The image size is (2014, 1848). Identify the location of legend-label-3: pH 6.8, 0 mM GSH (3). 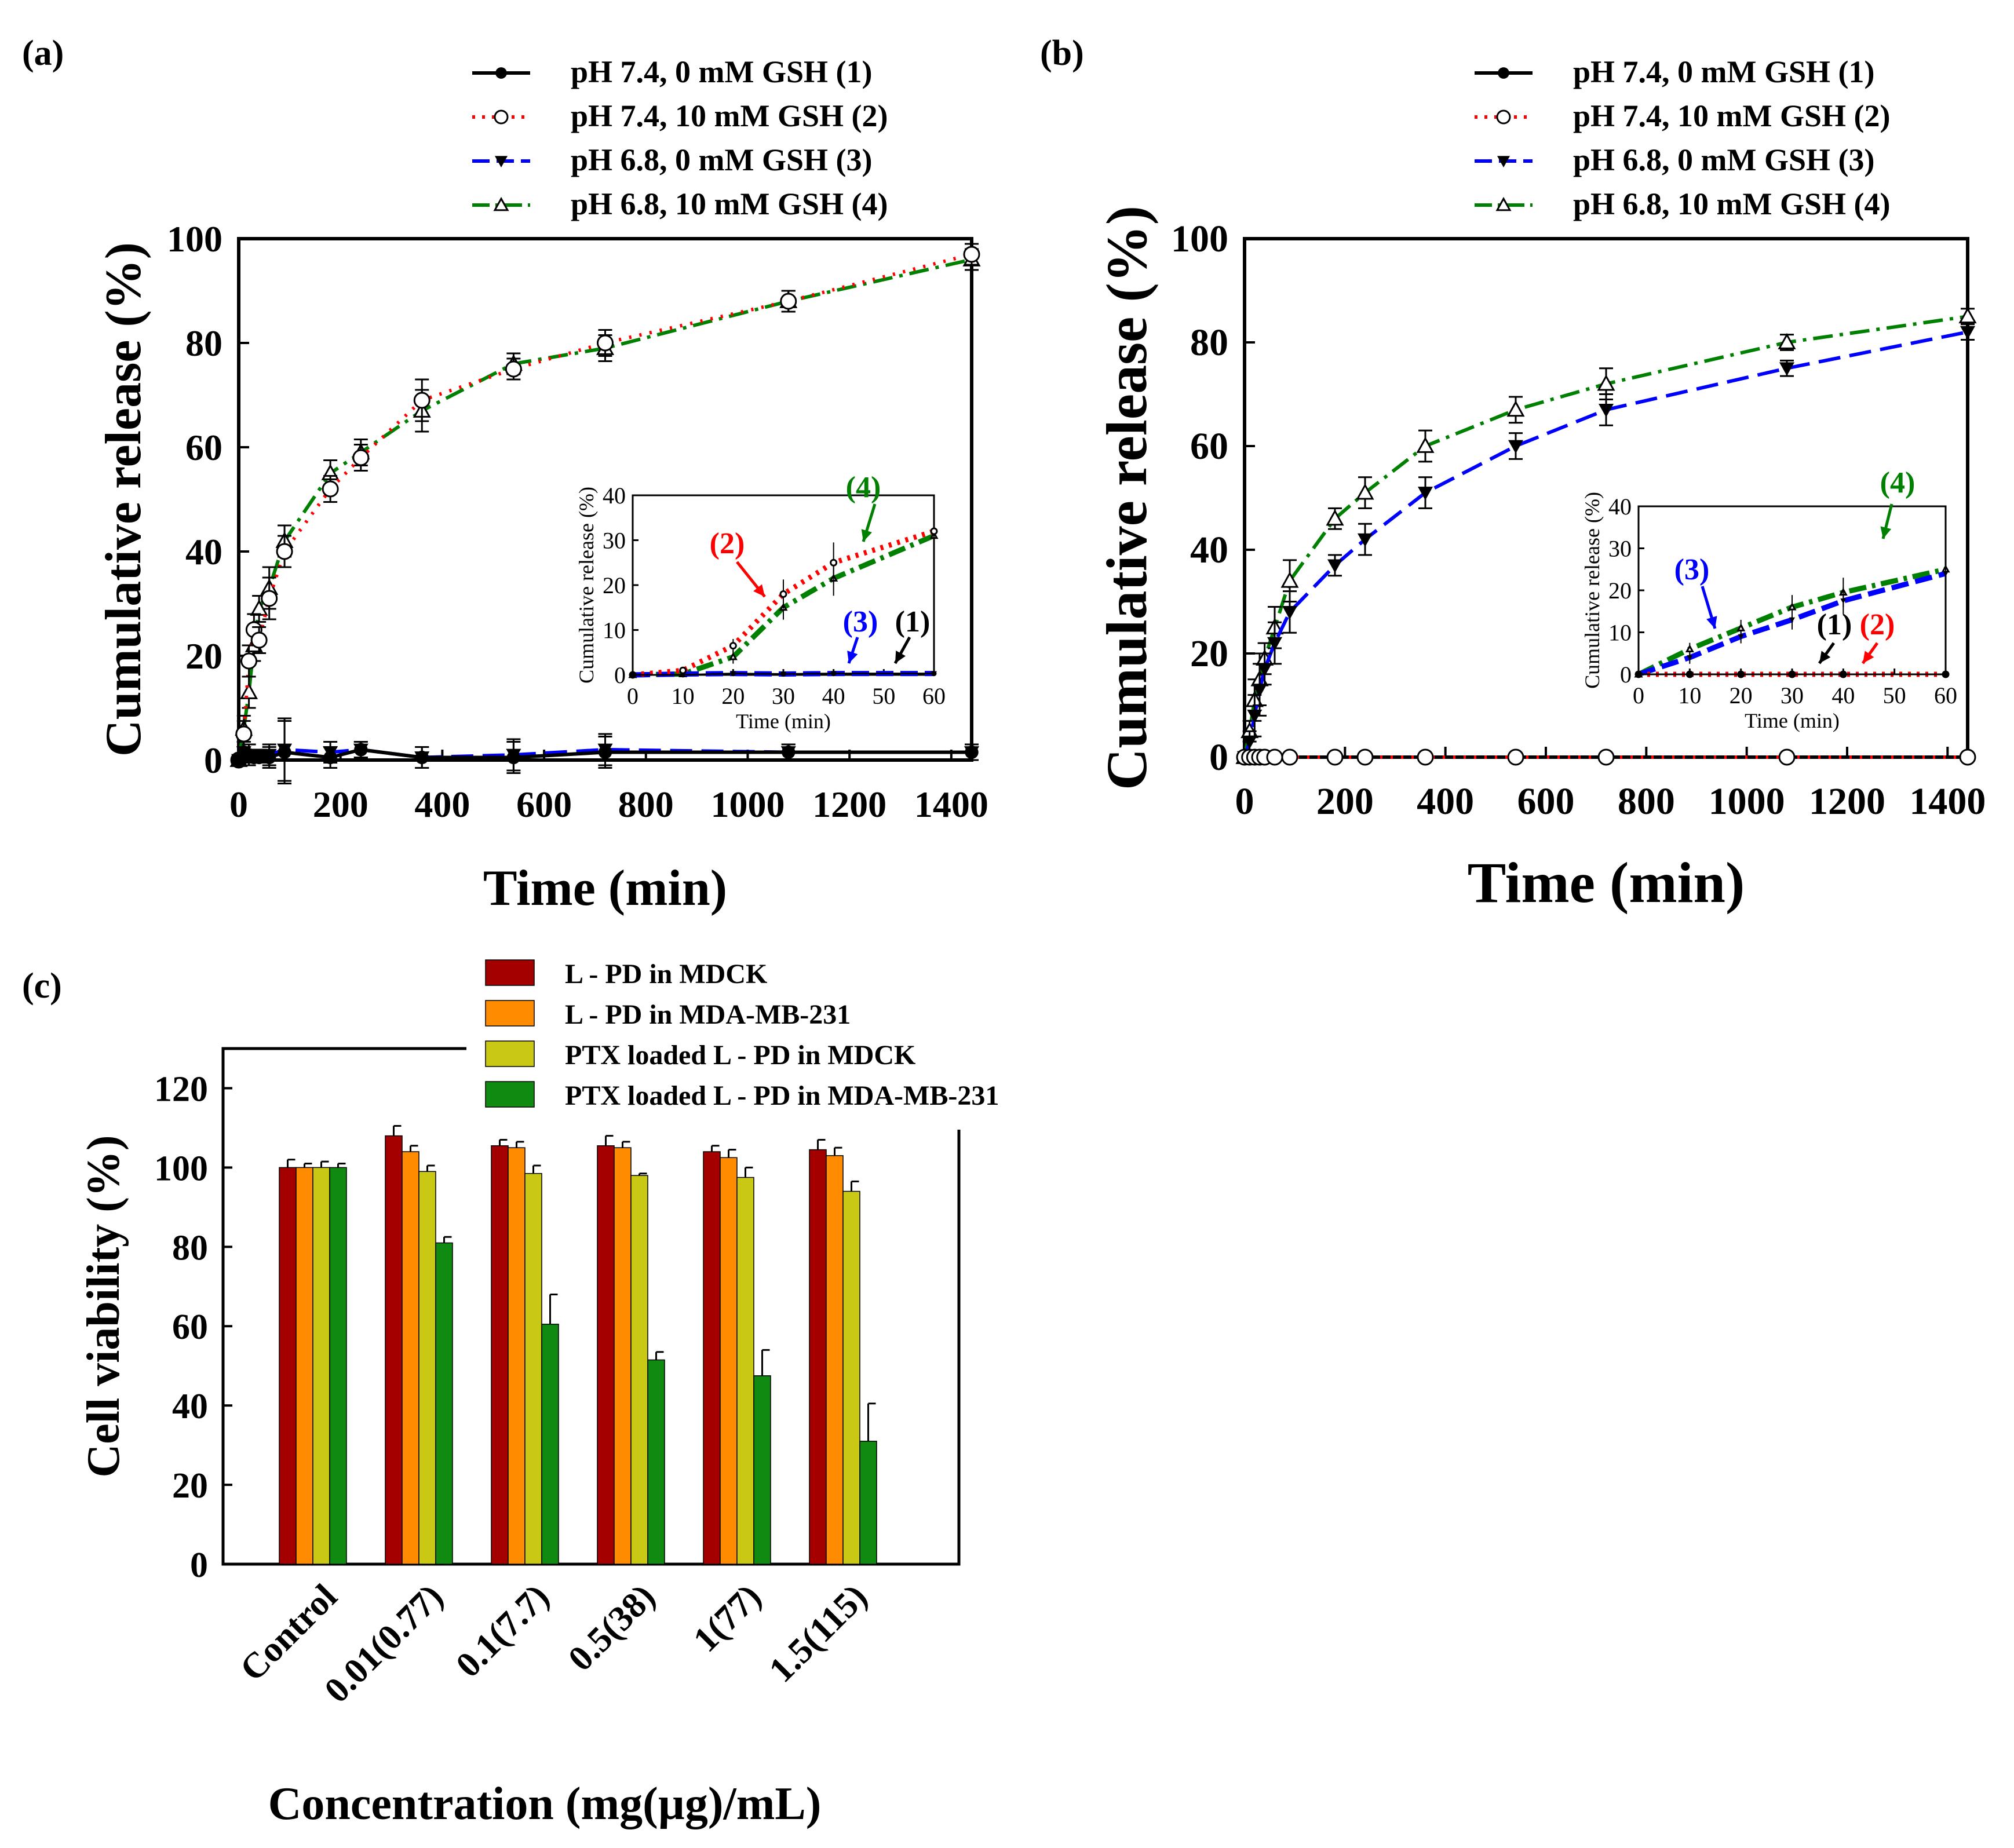
(722, 160).